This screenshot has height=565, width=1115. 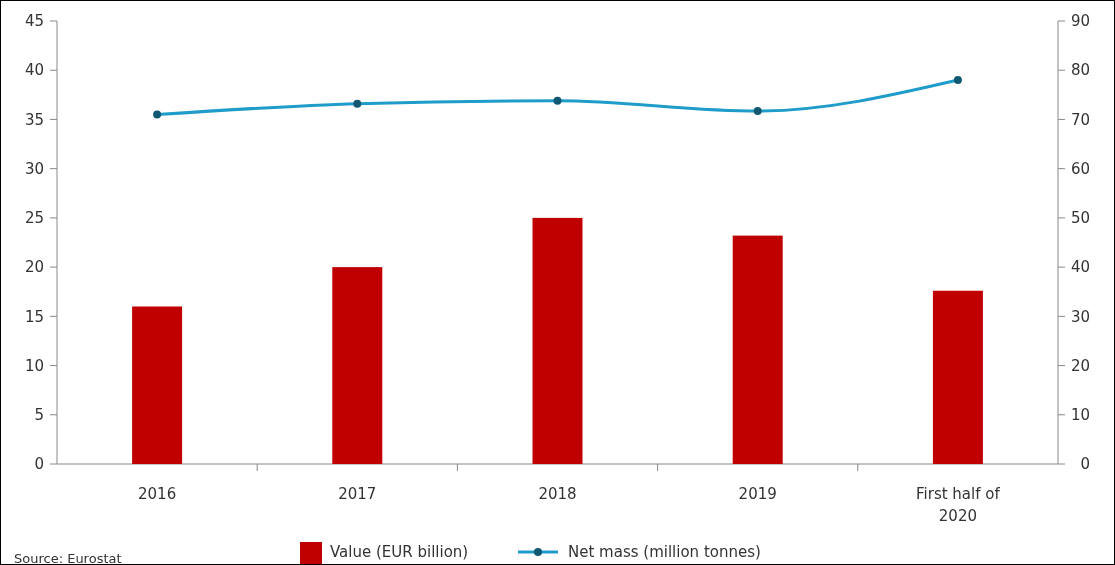 I want to click on y-tick-label: 45, so click(x=34, y=21).